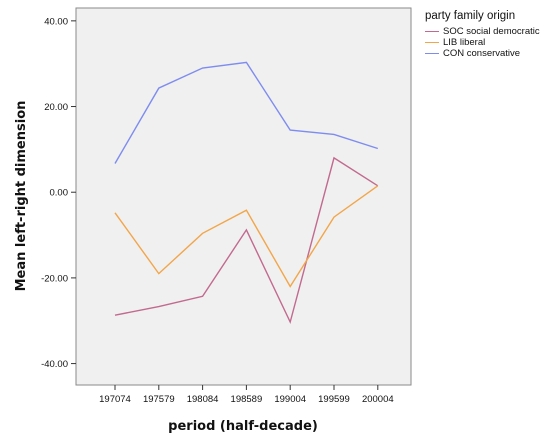 This screenshot has height=436, width=555. I want to click on y-axis: 40.00 20.00 0.00 -20.00 -40.00, so click(58, 193).